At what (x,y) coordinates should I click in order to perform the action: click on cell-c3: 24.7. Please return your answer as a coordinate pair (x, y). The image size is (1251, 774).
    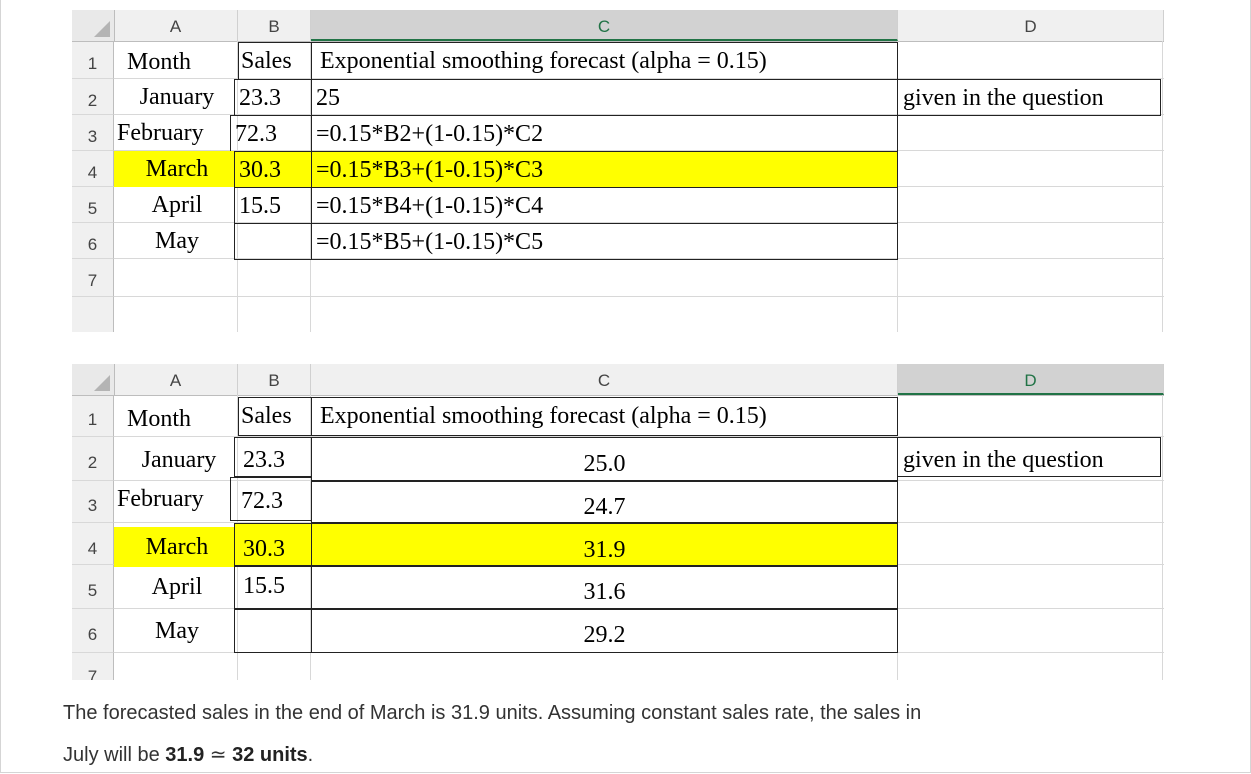
    Looking at the image, I should click on (604, 502).